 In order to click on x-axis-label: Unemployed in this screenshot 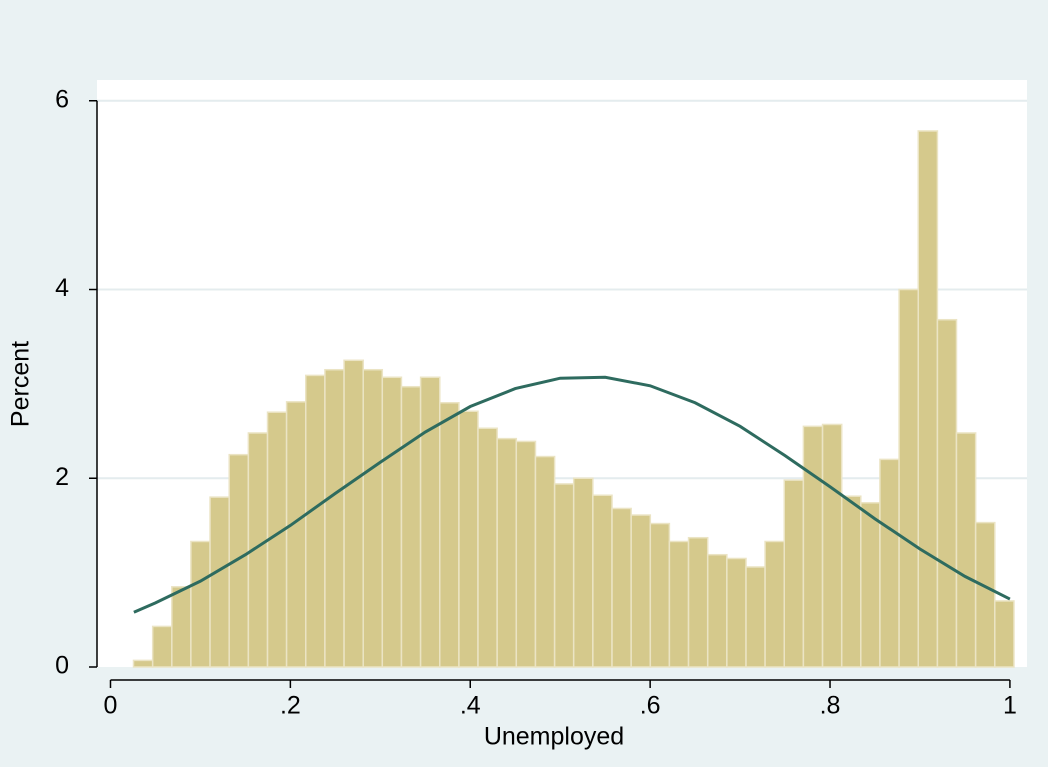, I will do `click(554, 737)`.